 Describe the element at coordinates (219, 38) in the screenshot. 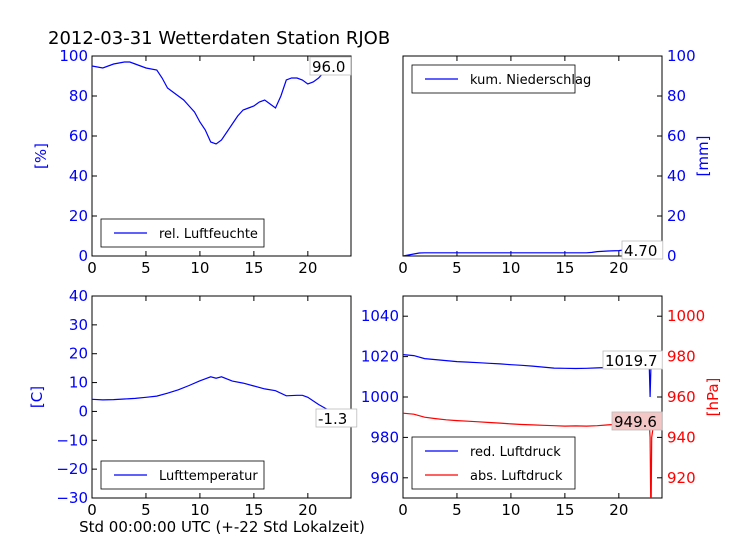

I see `figure-title: 2012-03-31 Wetterdaten Station RJOB` at that location.